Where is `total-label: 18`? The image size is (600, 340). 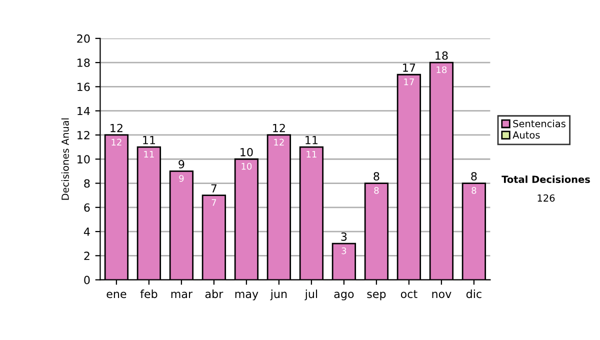 total-label: 18 is located at coordinates (442, 55).